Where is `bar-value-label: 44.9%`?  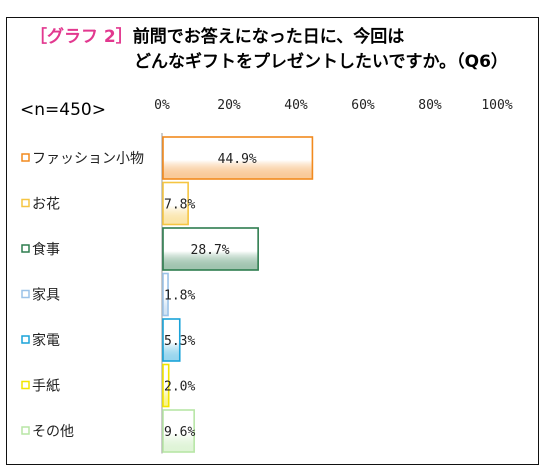 bar-value-label: 44.9% is located at coordinates (237, 159).